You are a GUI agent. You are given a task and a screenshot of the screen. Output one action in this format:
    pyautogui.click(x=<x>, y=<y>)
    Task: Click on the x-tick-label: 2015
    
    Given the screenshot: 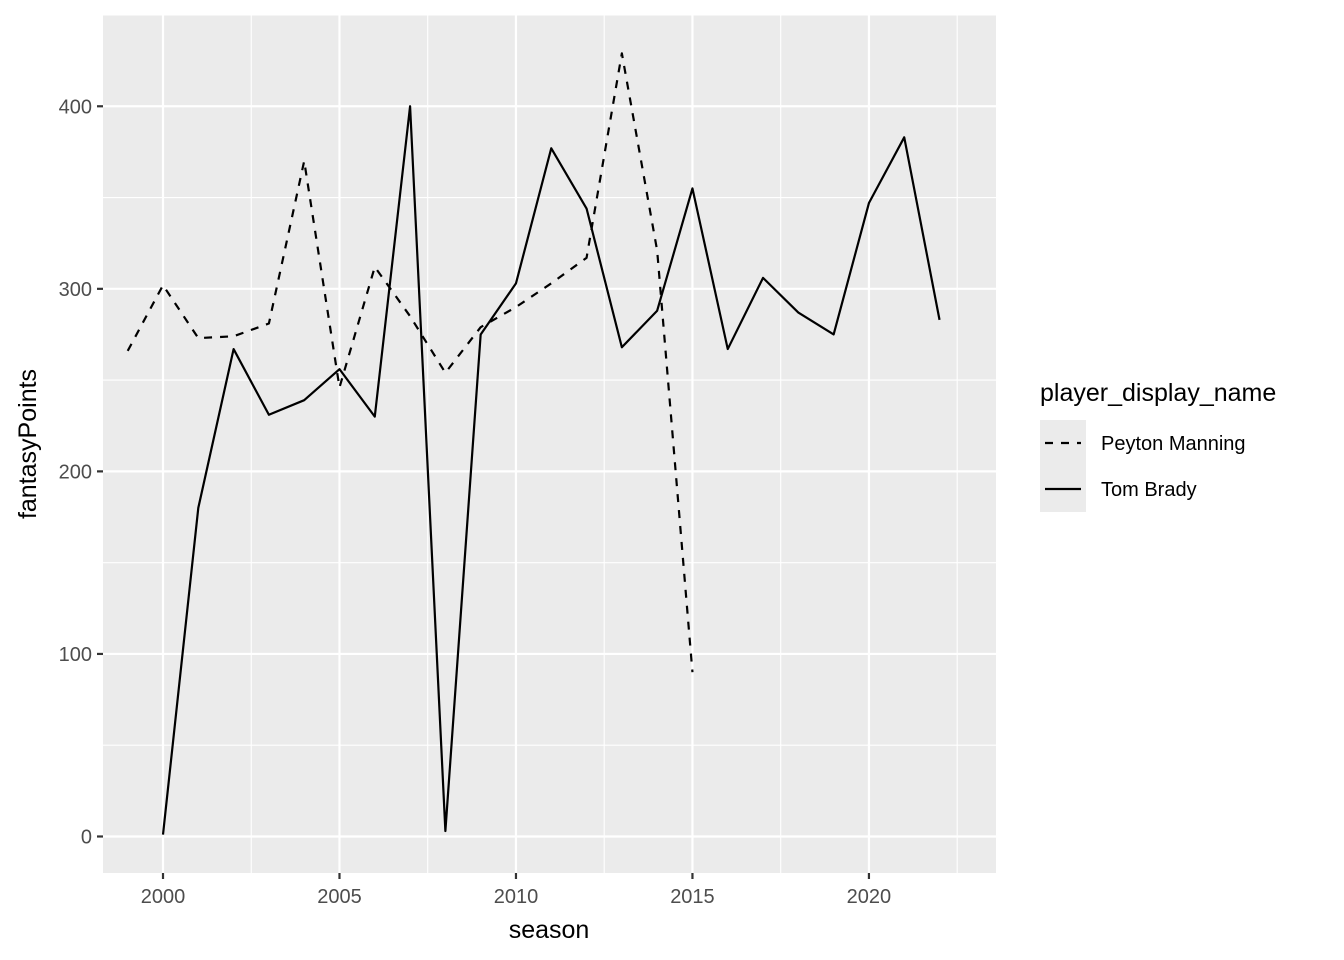 What is the action you would take?
    pyautogui.click(x=692, y=897)
    